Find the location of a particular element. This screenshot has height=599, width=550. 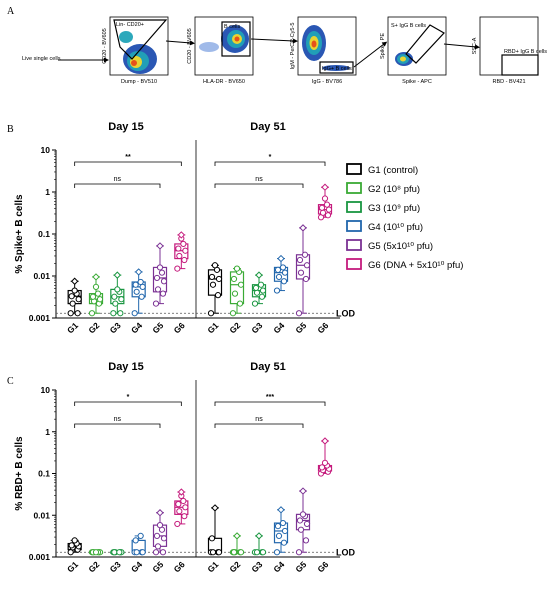

plot-y-label: SSC-A is located at coordinates (475, 45).